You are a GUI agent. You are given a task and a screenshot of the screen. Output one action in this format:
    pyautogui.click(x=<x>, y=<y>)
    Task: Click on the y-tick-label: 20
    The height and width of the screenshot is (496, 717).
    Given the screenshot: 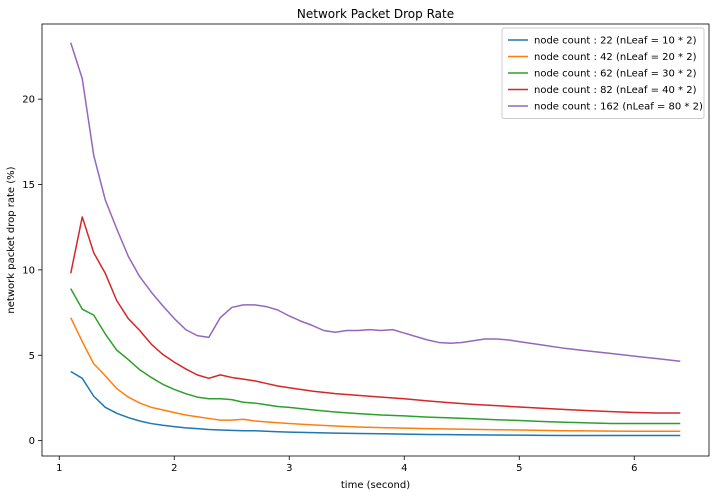 What is the action you would take?
    pyautogui.click(x=28, y=100)
    